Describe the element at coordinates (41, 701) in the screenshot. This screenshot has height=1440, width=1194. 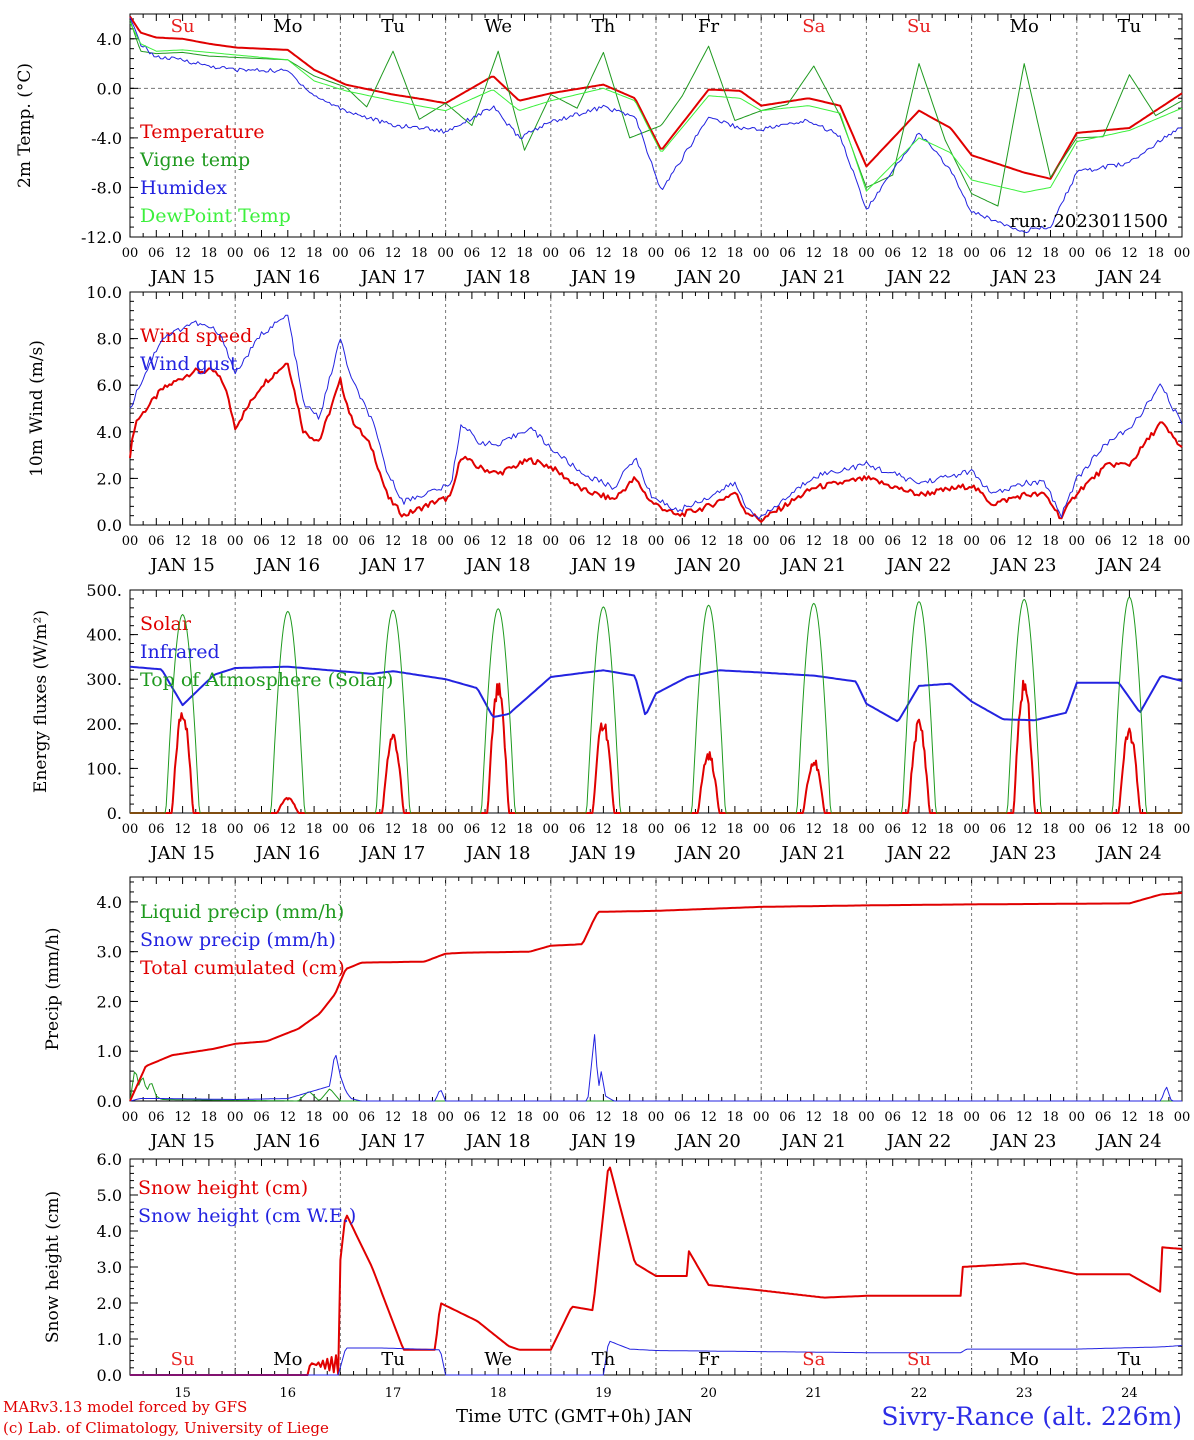
I see `y-axis-label: Energy fluxes (W/m²)` at that location.